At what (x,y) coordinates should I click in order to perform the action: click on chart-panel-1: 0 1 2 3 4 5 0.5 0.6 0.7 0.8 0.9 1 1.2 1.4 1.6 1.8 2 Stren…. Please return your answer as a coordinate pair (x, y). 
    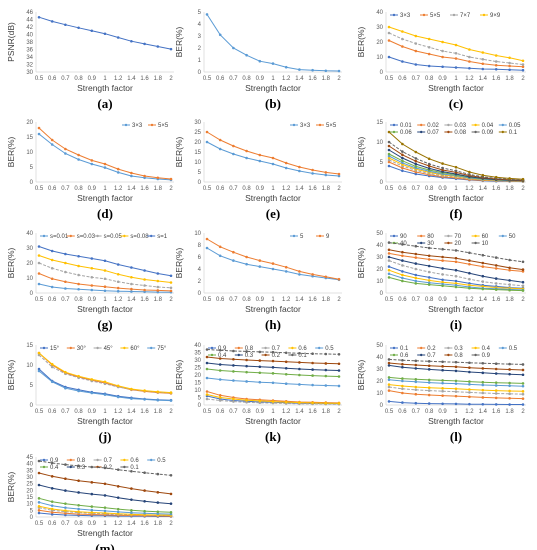
    Looking at the image, I should click on (258, 60).